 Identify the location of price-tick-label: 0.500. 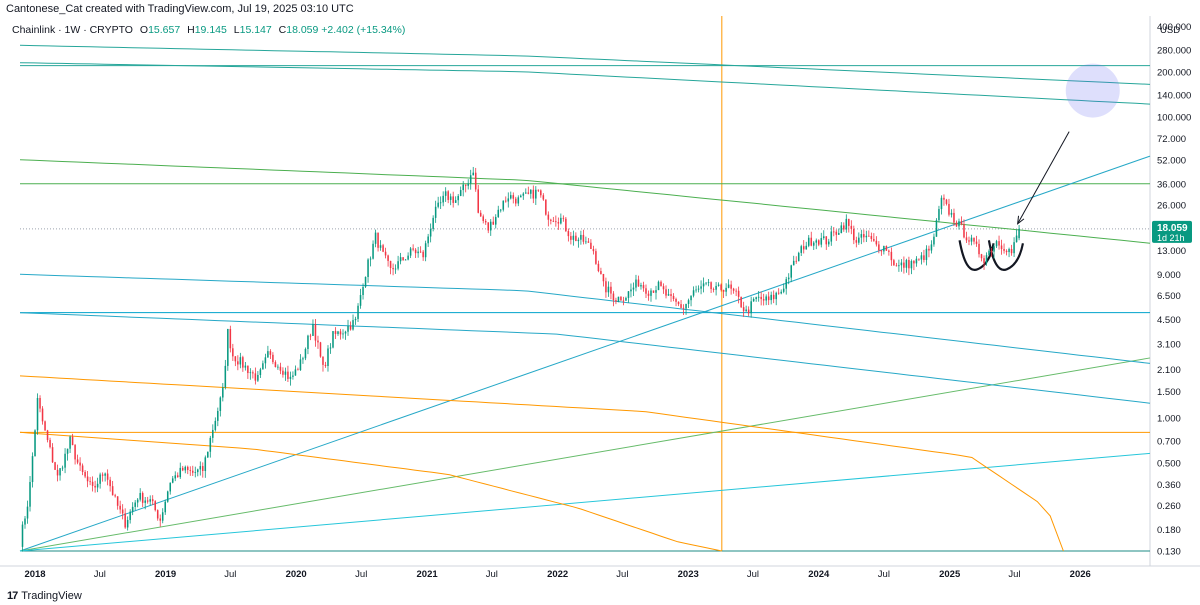
(1169, 464).